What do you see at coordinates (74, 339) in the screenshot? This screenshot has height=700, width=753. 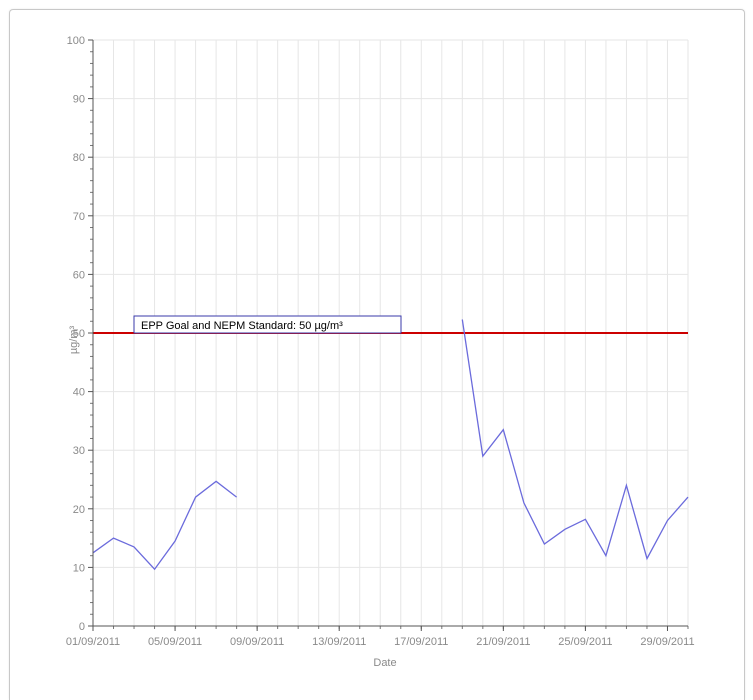 I see `y-axis-title: µg/m³` at bounding box center [74, 339].